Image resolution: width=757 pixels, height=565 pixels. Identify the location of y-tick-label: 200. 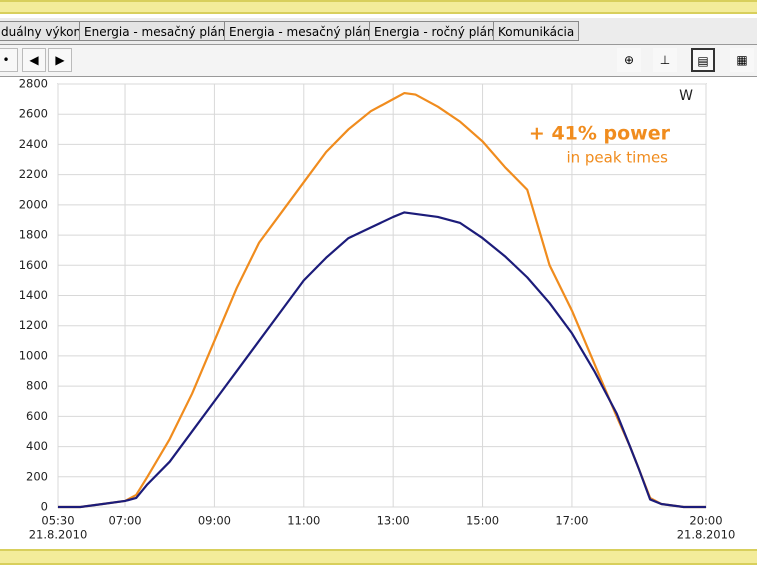
(37, 476).